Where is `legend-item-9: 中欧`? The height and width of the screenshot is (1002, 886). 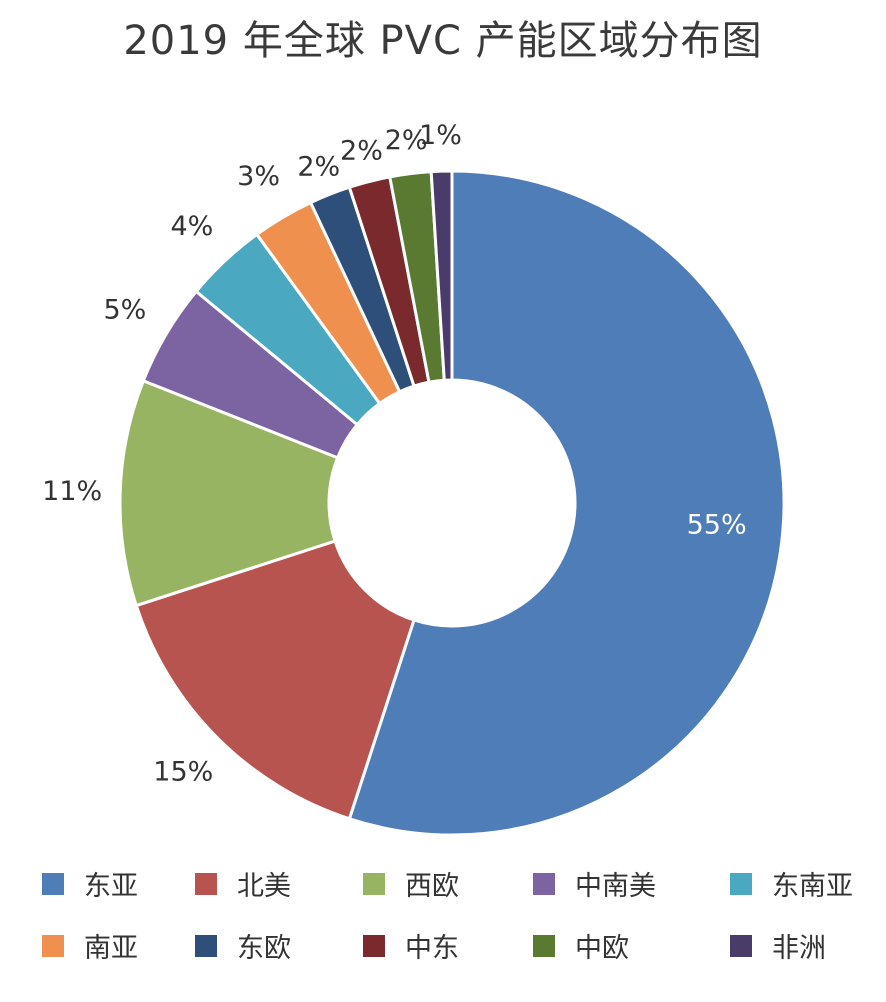 legend-item-9: 中欧 is located at coordinates (581, 945).